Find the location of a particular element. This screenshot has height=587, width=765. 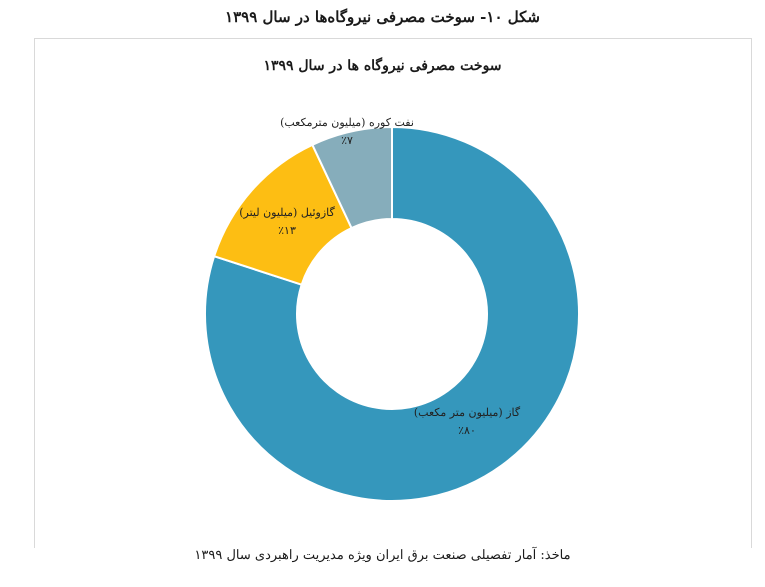

slice-percent-2: ٪۱۳ is located at coordinates (287, 230).